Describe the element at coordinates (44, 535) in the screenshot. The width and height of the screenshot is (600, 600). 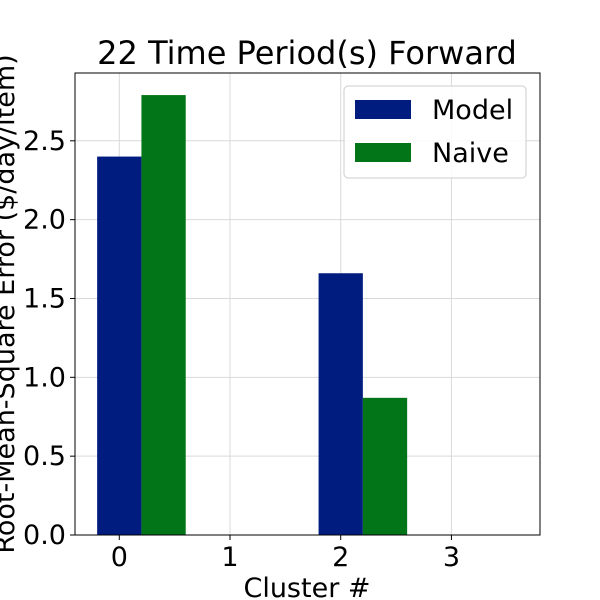
I see `y-tick-label: 0.0` at that location.